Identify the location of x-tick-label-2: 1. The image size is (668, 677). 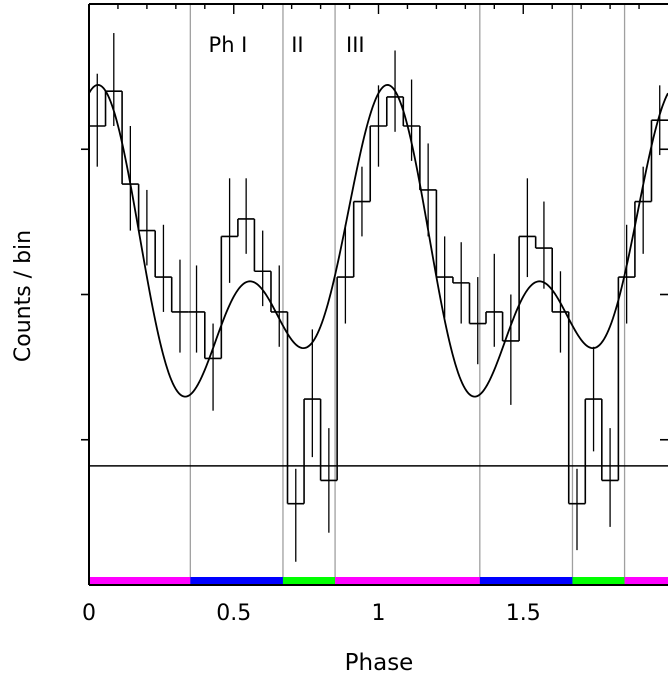
(379, 613).